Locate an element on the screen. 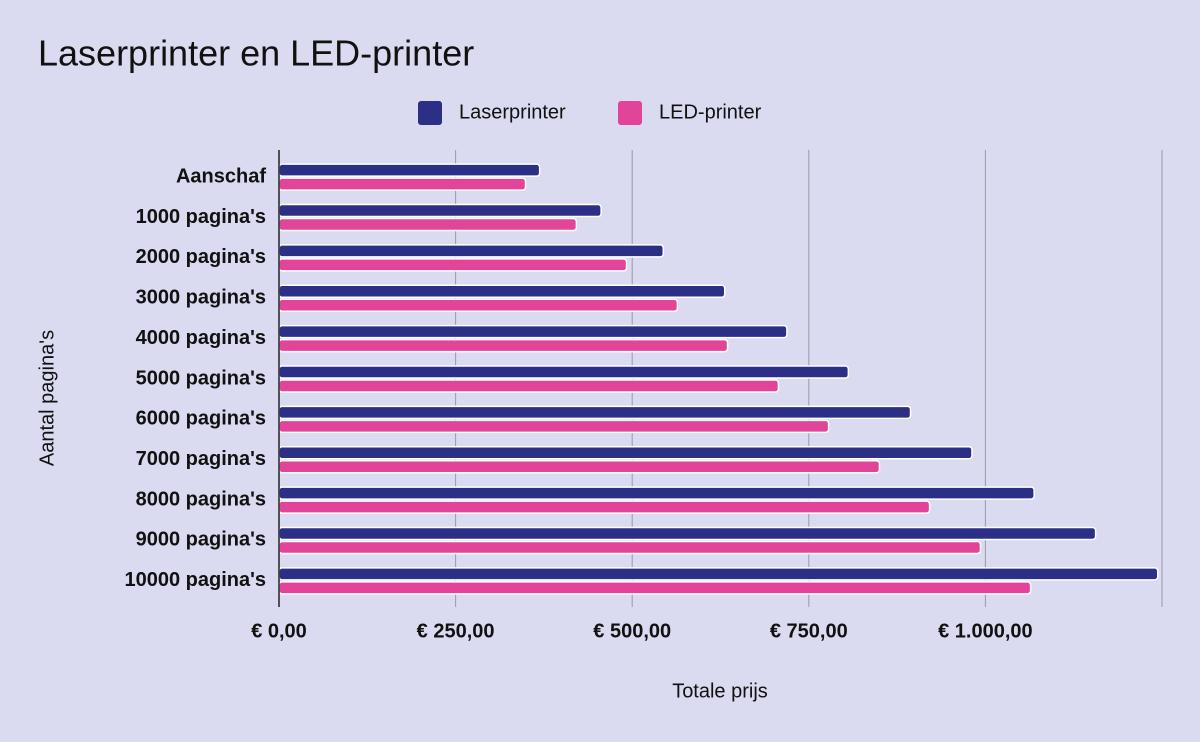 The image size is (1200, 742). x-tick-label: € 500,00 is located at coordinates (632, 631).